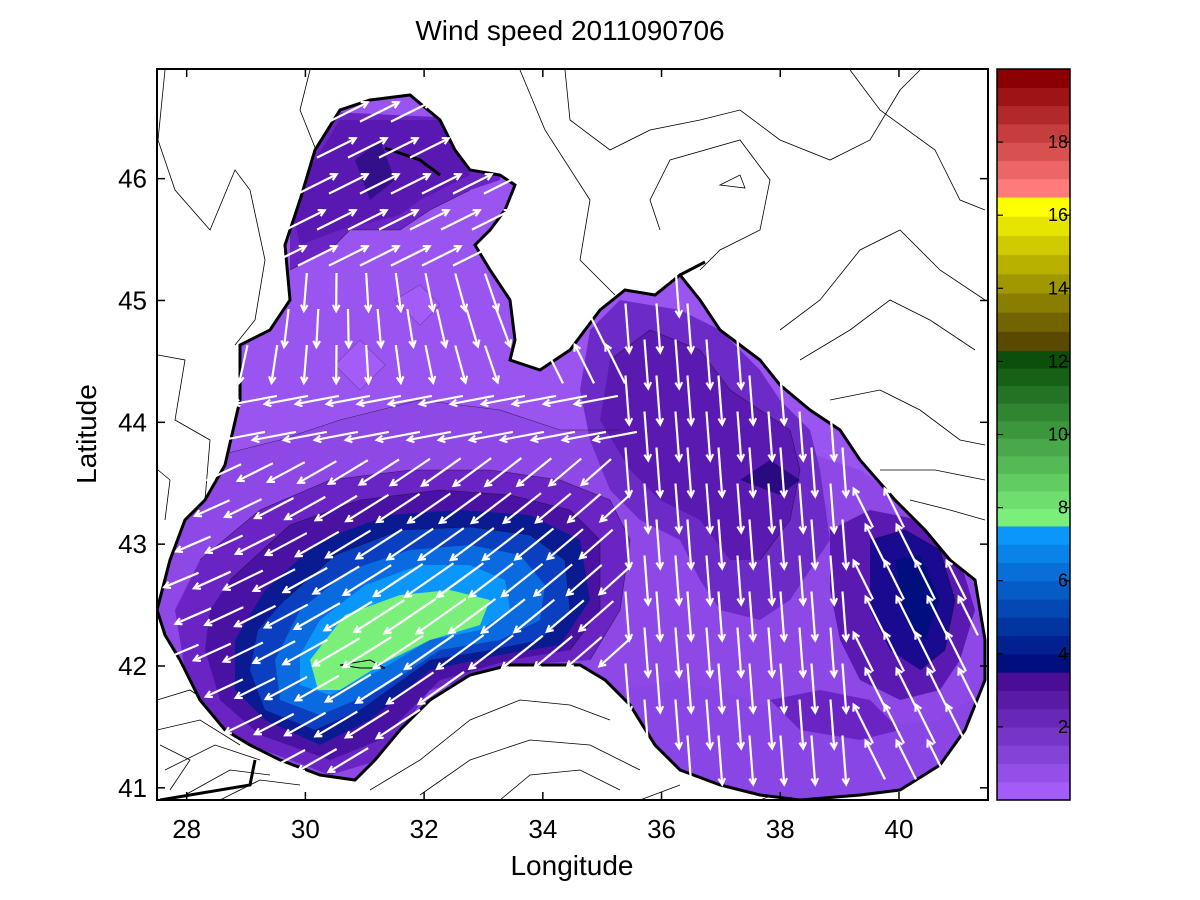 This screenshot has width=1200, height=900. Describe the element at coordinates (305, 829) in the screenshot. I see `x-tick-label: 30` at that location.